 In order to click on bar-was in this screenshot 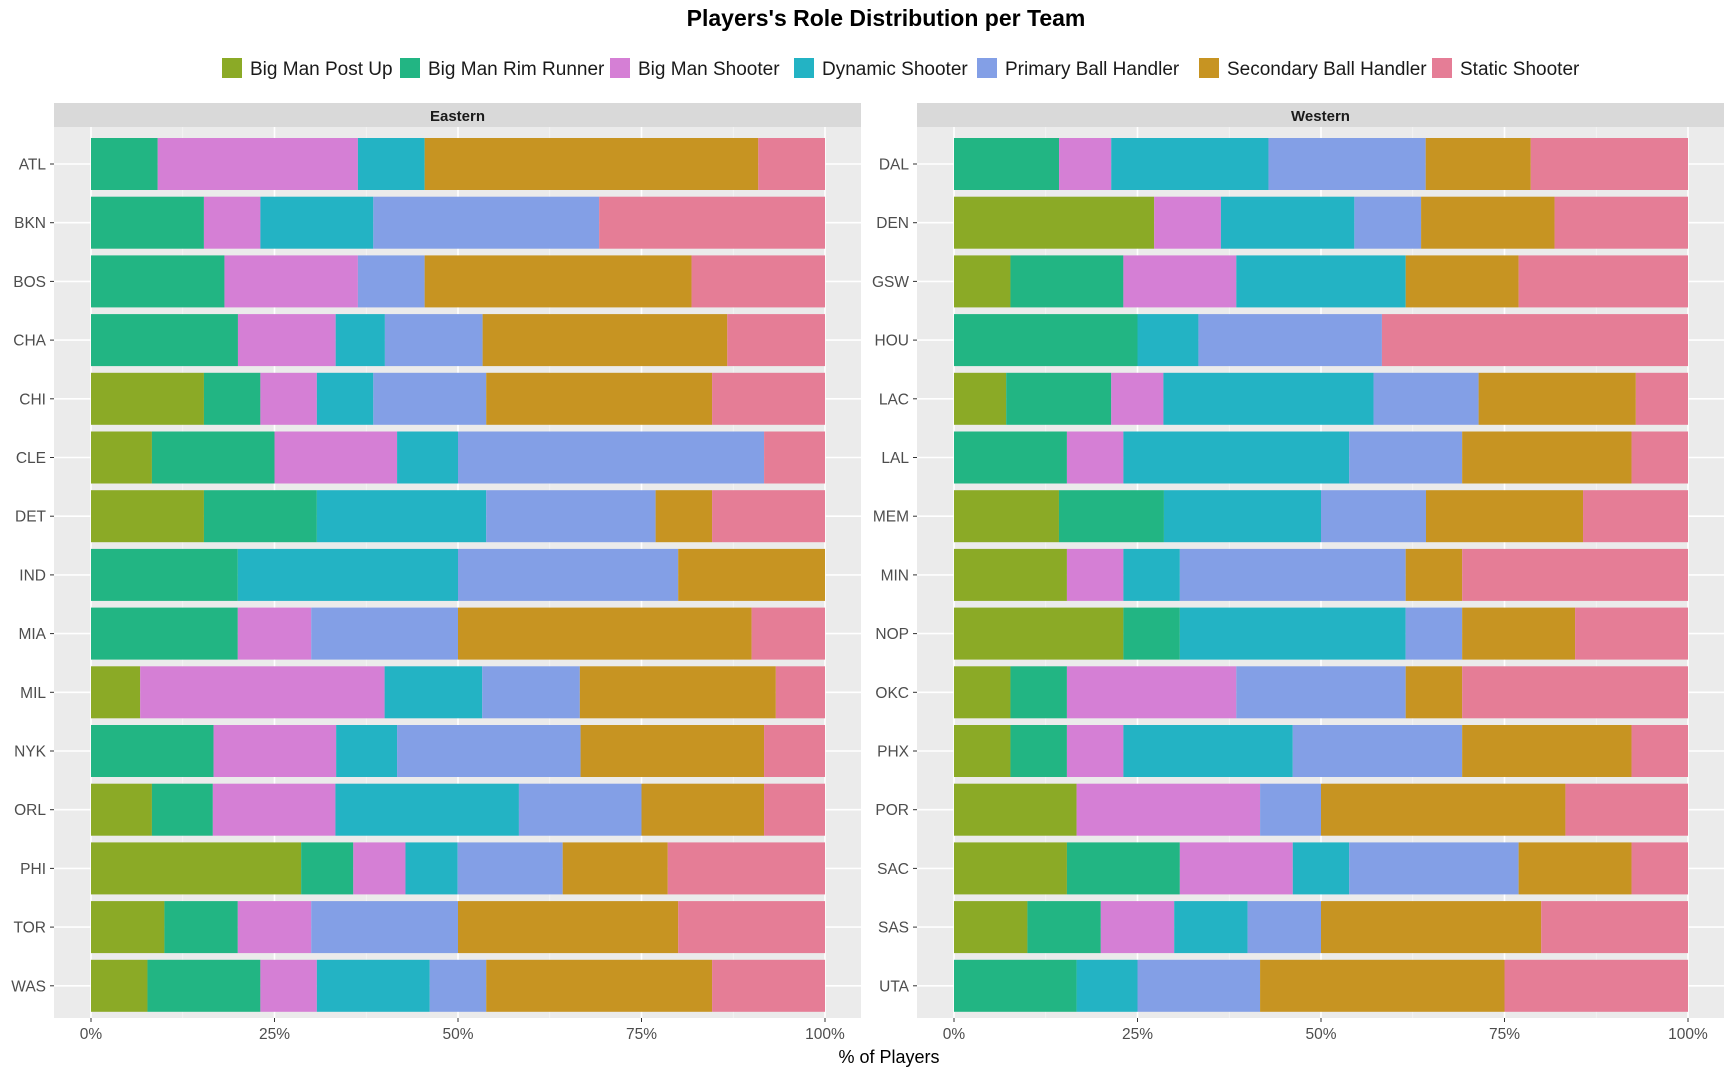, I will do `click(458, 985)`.